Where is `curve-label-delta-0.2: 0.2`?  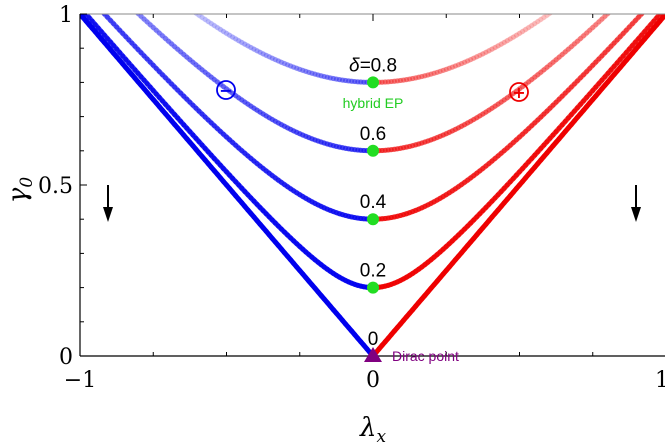
curve-label-delta-0.2: 0.2 is located at coordinates (373, 271).